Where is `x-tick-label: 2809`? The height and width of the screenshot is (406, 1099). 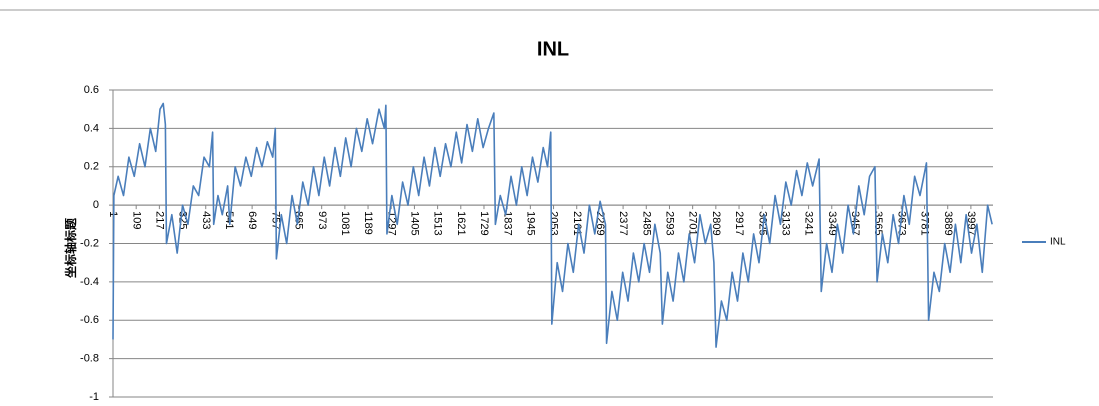 x-tick-label: 2809 is located at coordinates (716, 223).